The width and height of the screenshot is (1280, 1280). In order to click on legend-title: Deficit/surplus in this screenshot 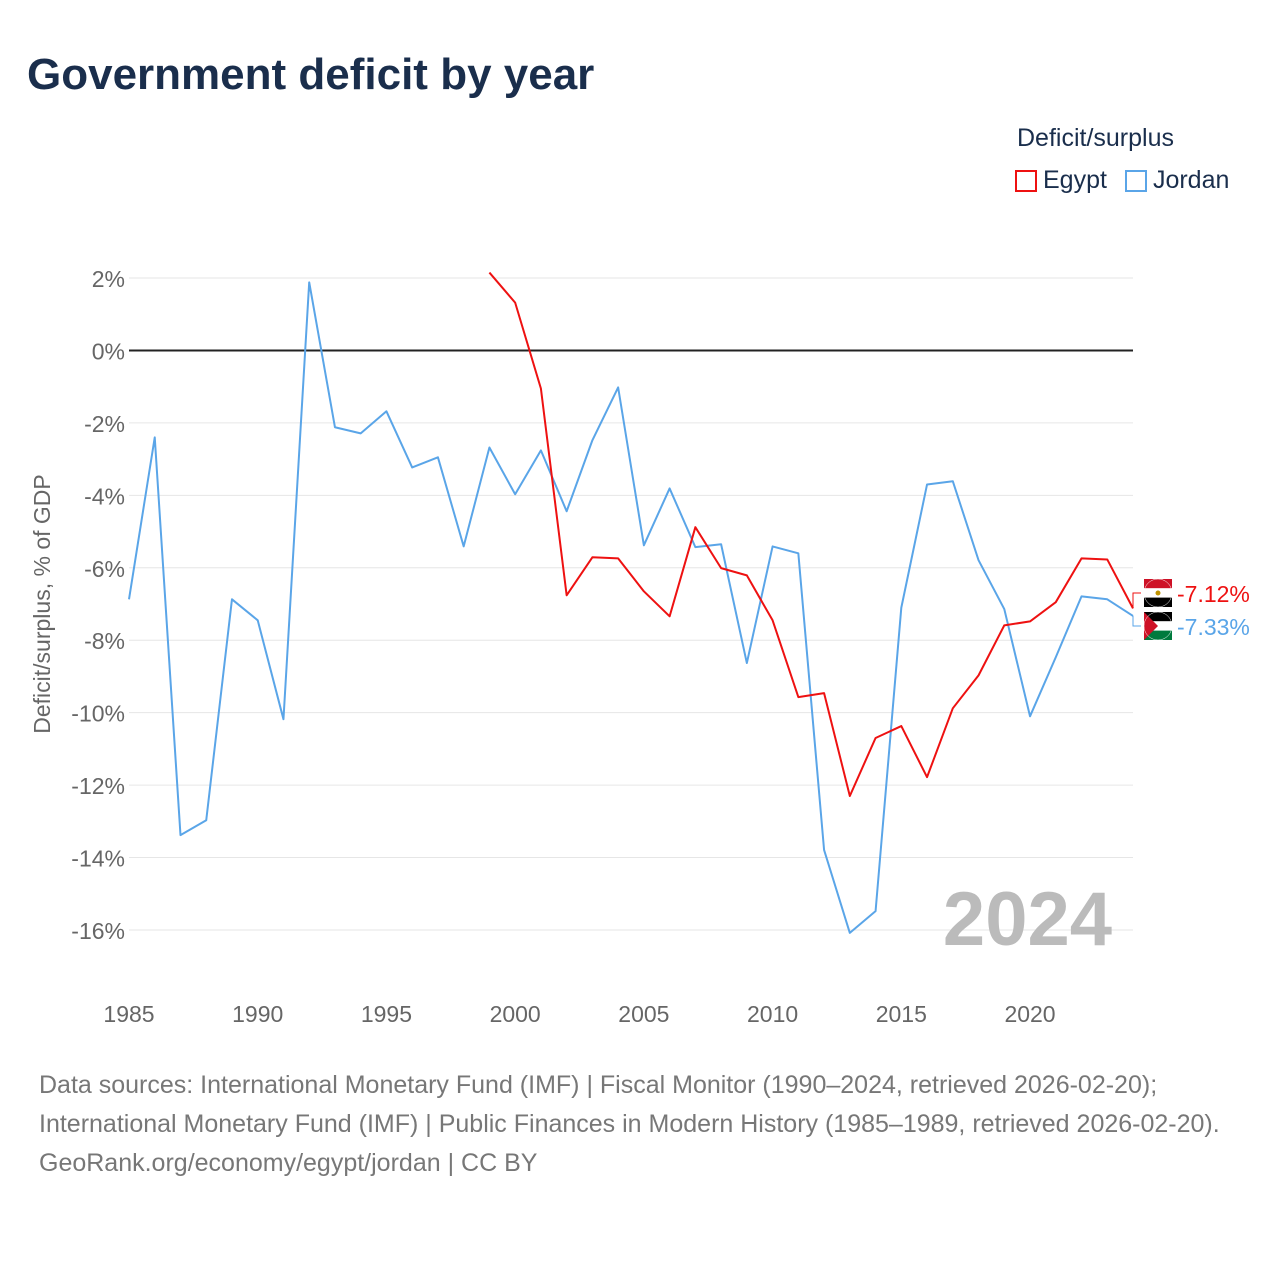, I will do `click(1095, 138)`.